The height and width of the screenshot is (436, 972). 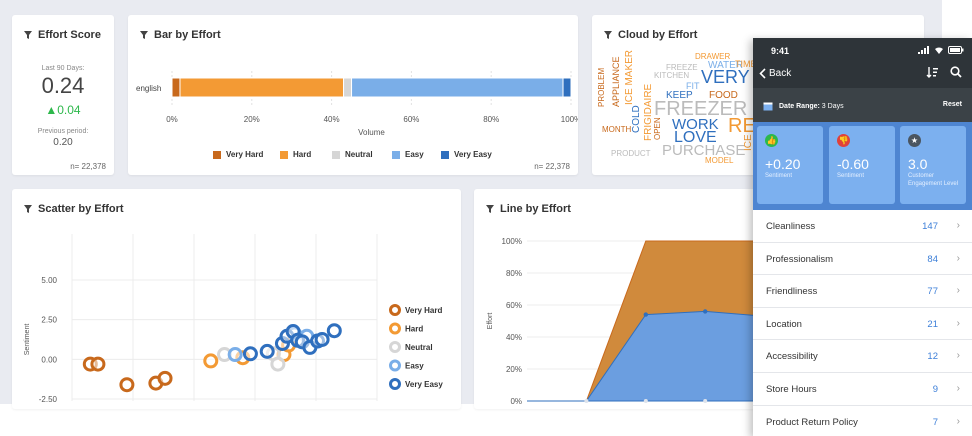 I want to click on cloud-word: FOOD, so click(x=723, y=95).